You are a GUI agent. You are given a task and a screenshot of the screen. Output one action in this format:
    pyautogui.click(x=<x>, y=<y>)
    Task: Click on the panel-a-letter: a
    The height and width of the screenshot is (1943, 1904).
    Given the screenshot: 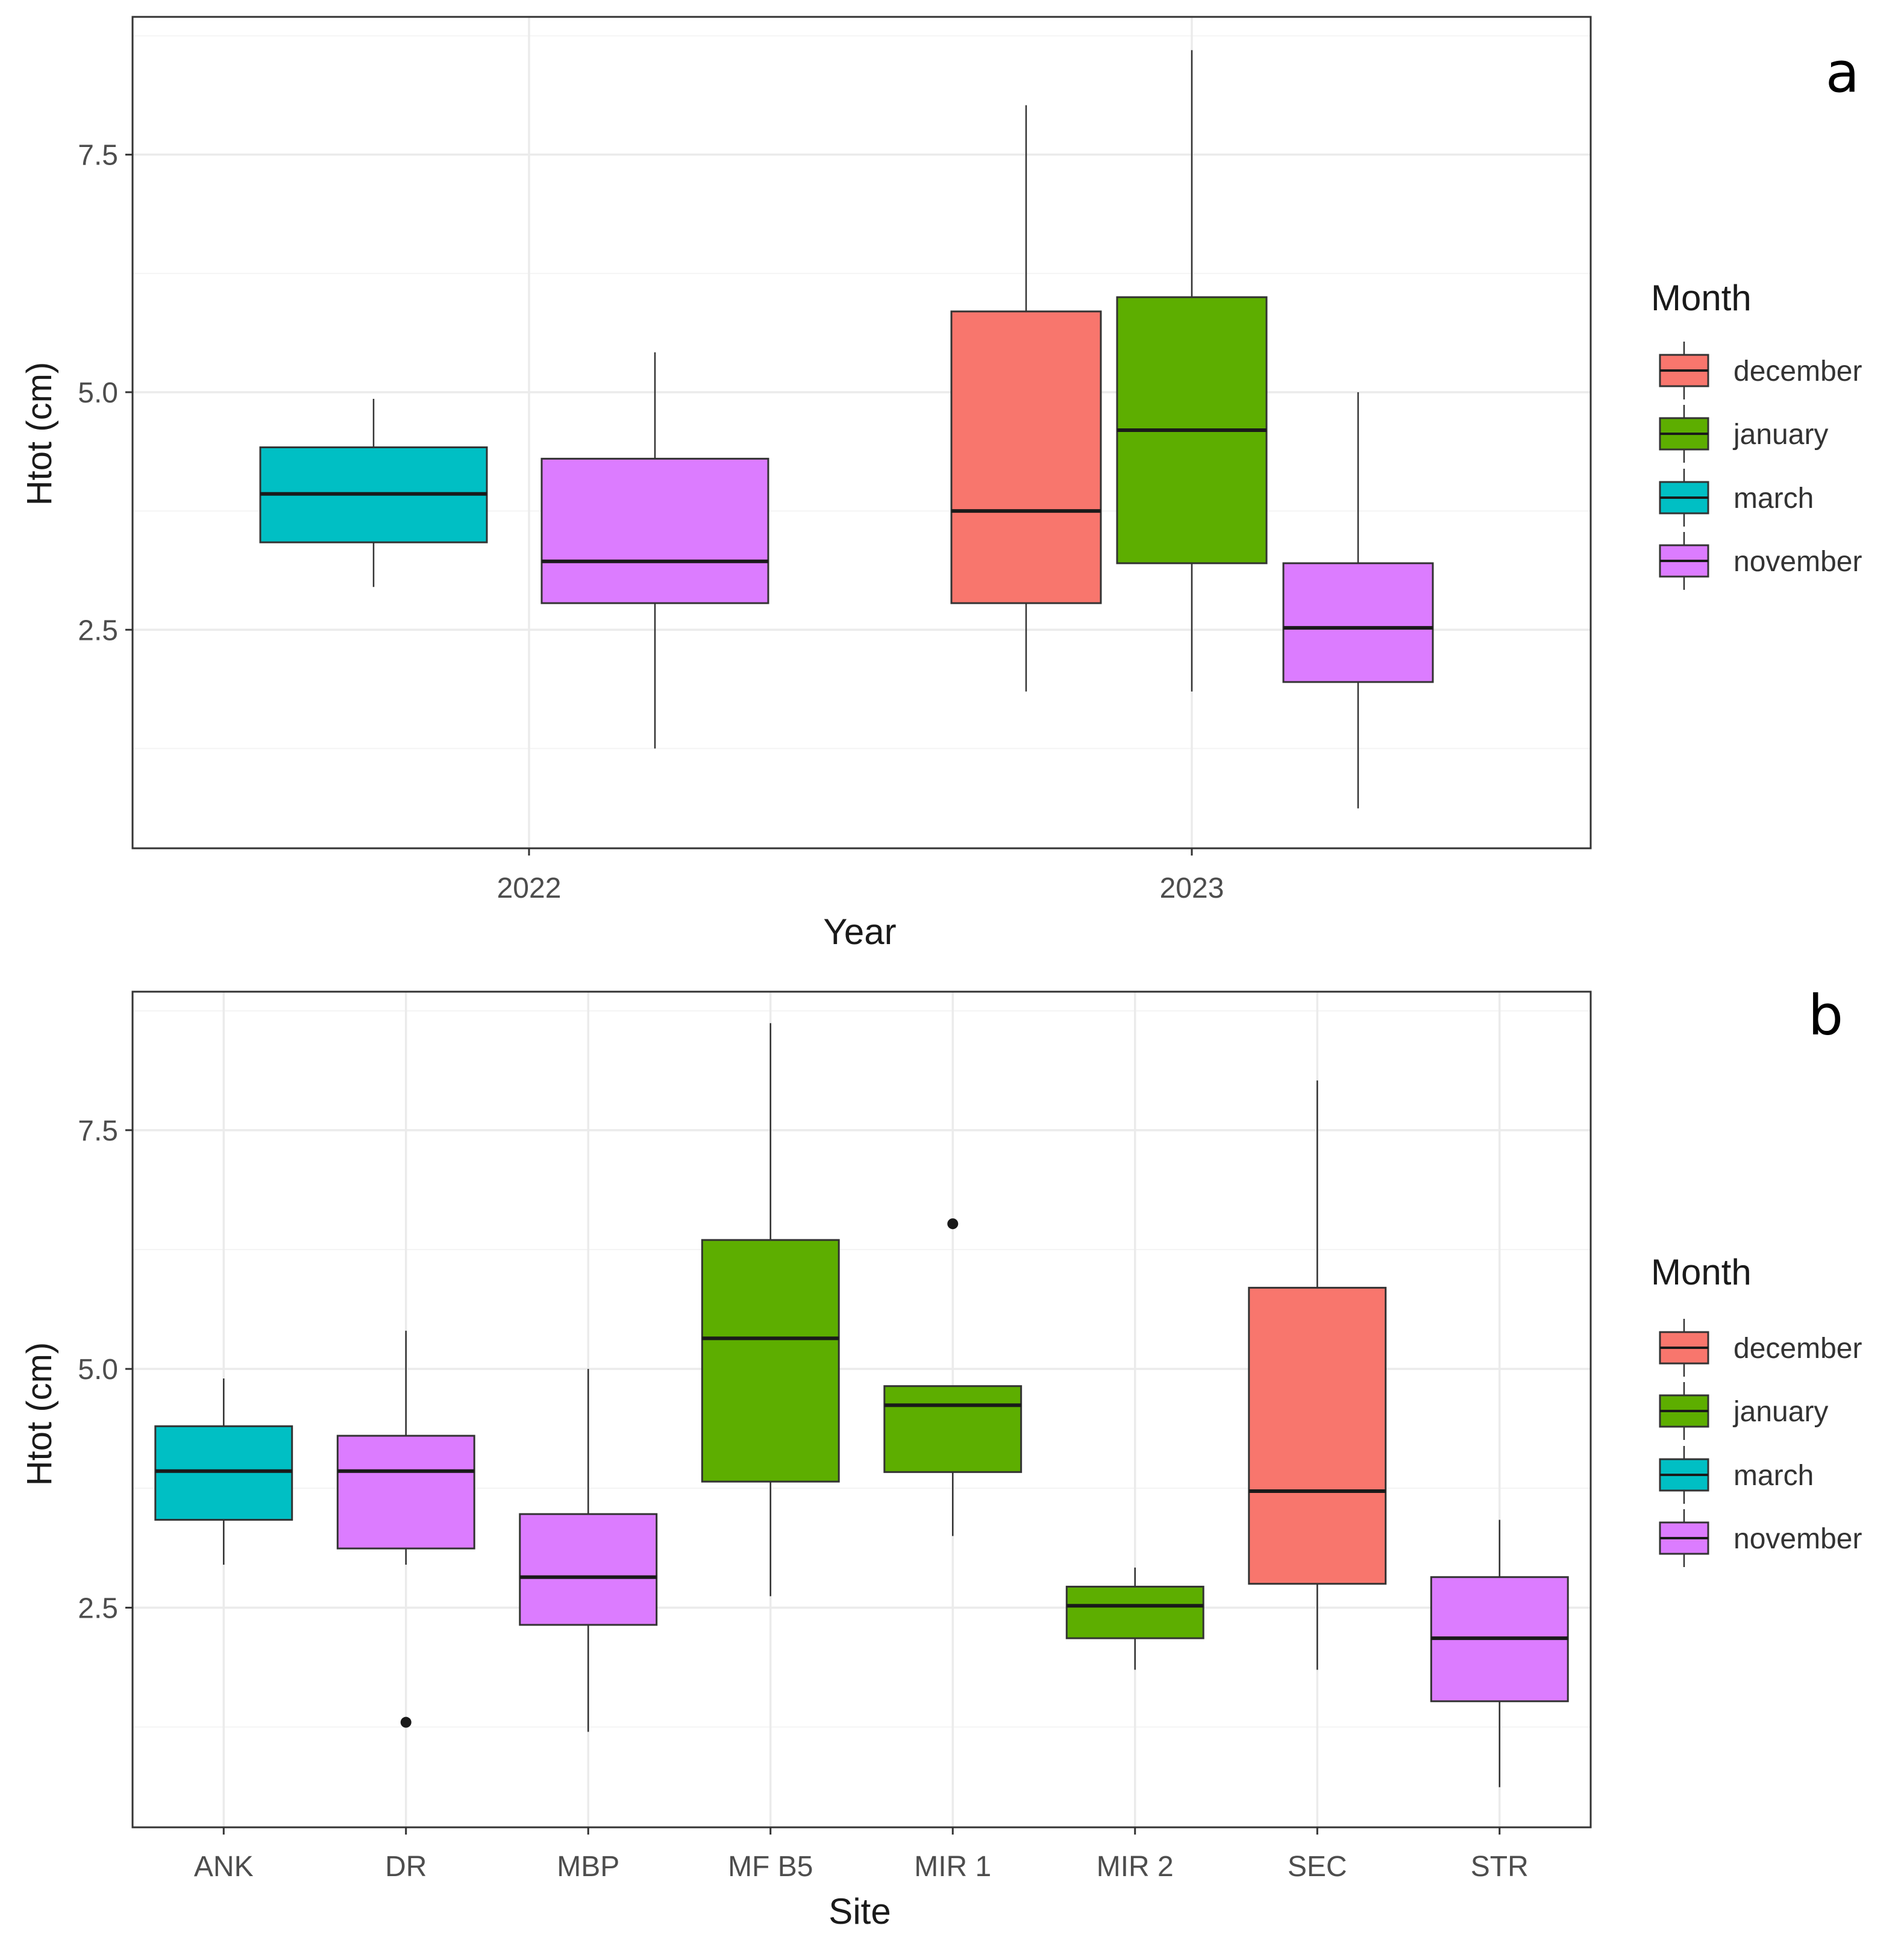 What is the action you would take?
    pyautogui.click(x=1842, y=72)
    